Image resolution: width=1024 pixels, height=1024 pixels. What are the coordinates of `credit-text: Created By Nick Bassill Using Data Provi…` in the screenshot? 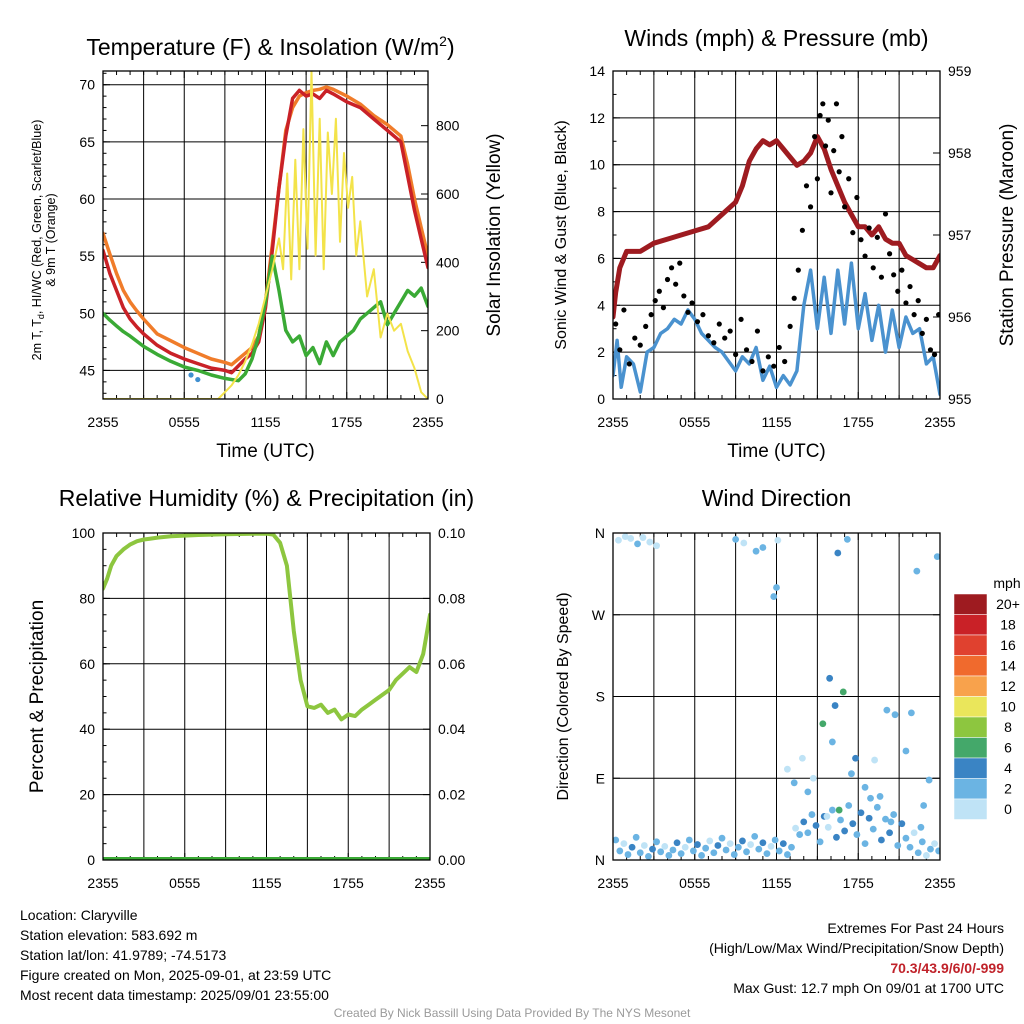 It's located at (512, 1013).